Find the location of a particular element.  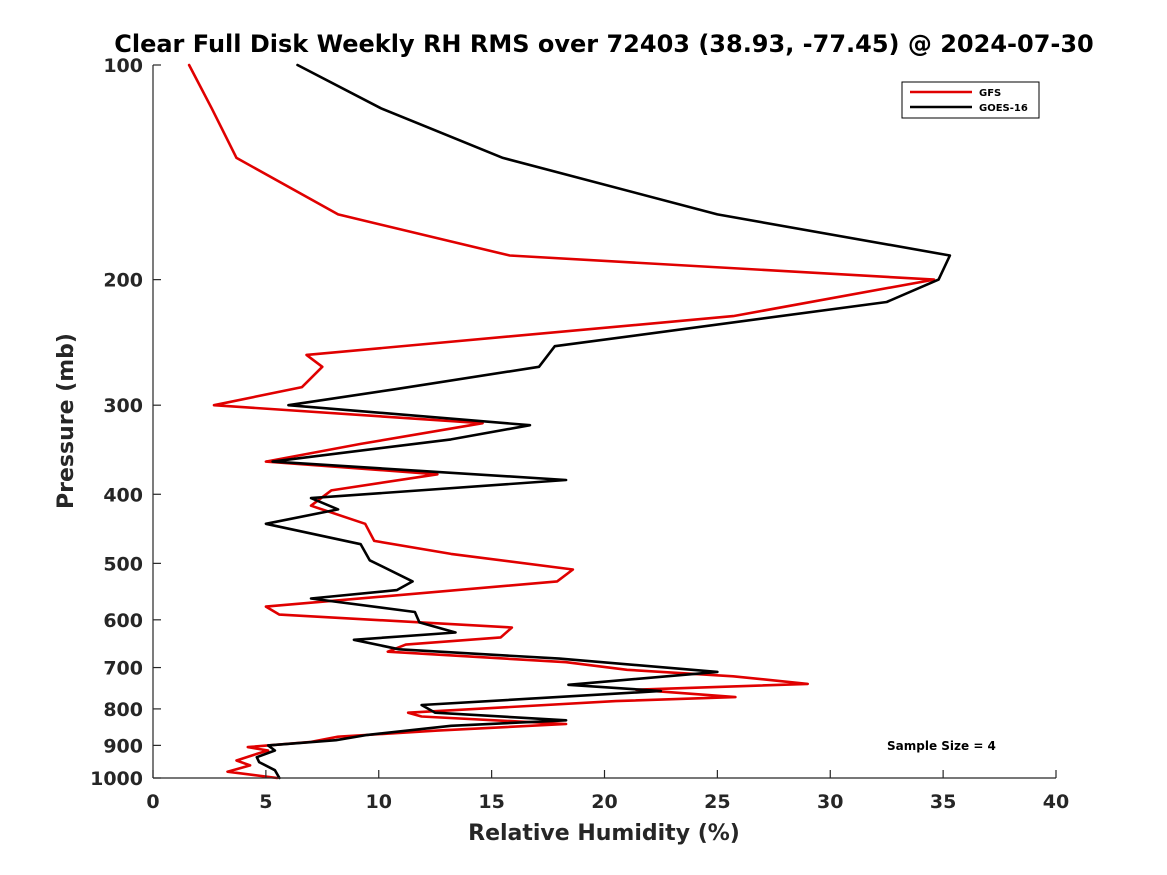

y-tick-label: 700 is located at coordinates (123, 669).